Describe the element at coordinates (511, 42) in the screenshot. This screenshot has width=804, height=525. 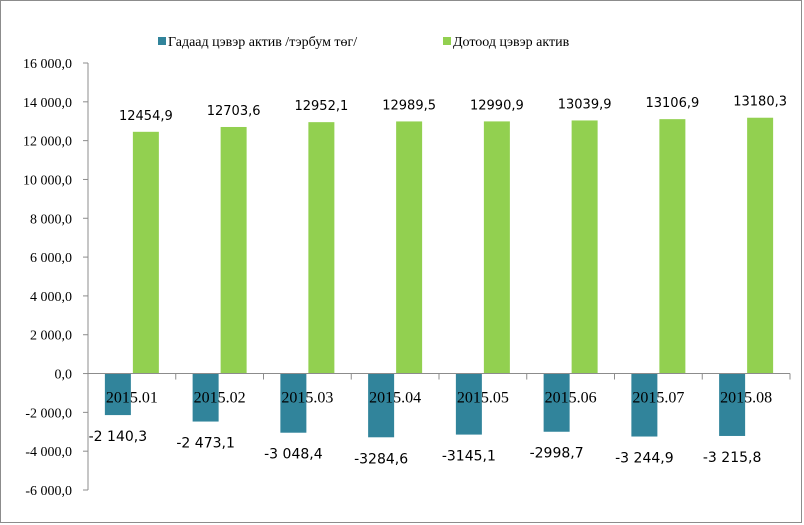
I see `legend-label-domestic: Дотоод цэвэр актив` at that location.